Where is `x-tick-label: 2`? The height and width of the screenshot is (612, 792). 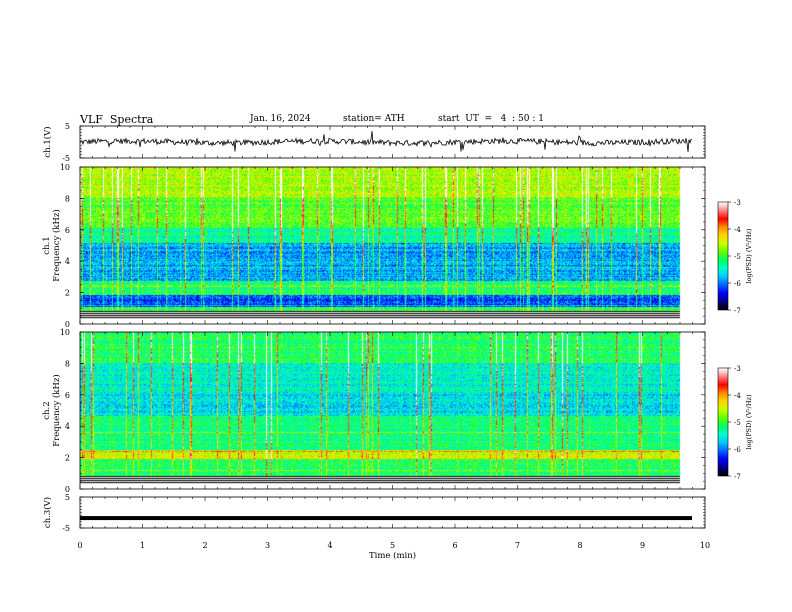
x-tick-label: 2 is located at coordinates (204, 545).